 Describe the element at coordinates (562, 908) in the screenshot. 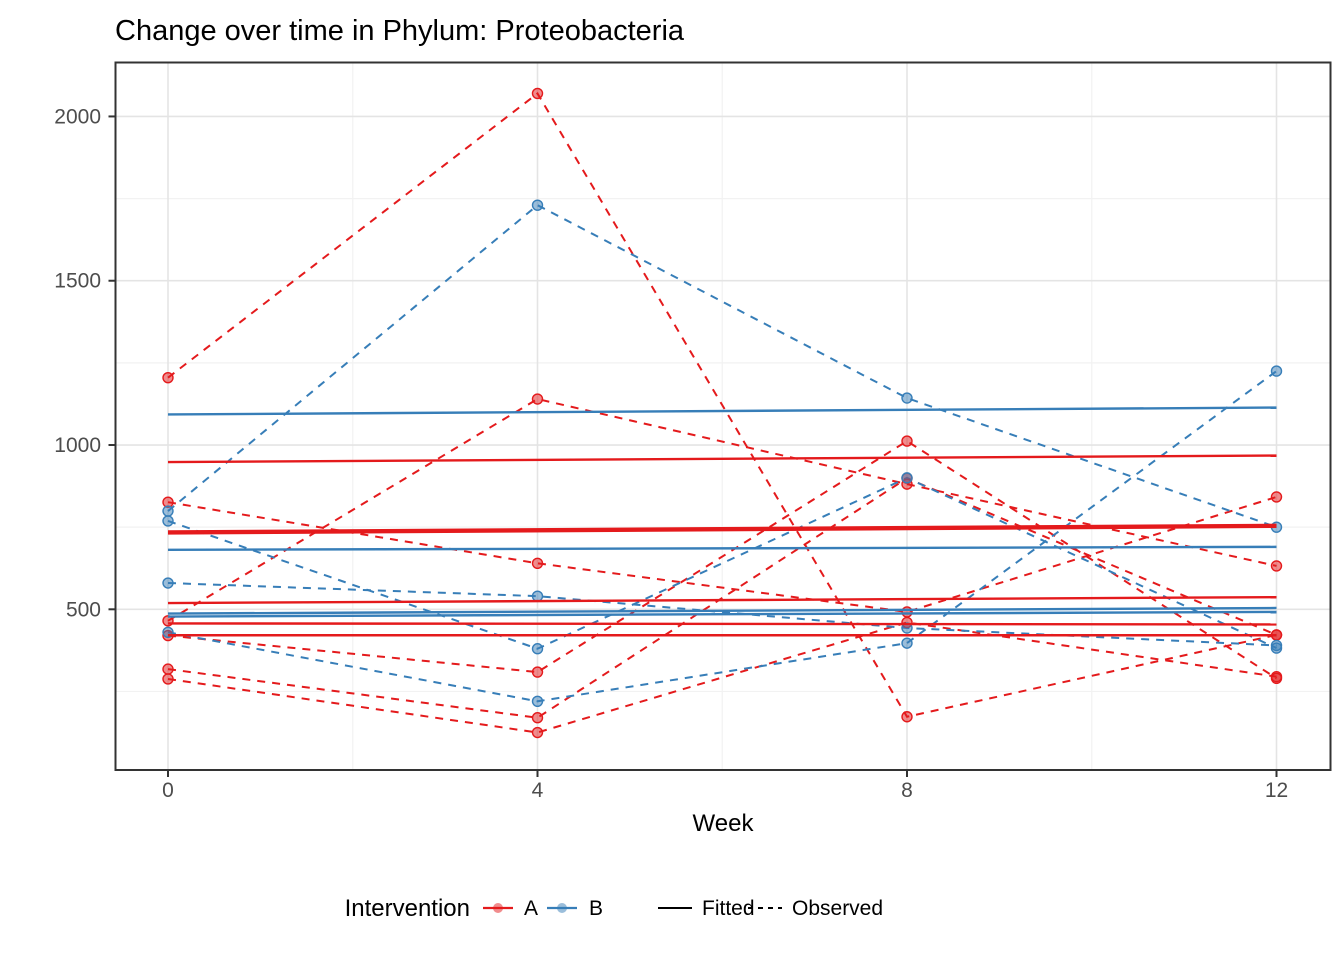

I see `legend-key-point-b` at that location.